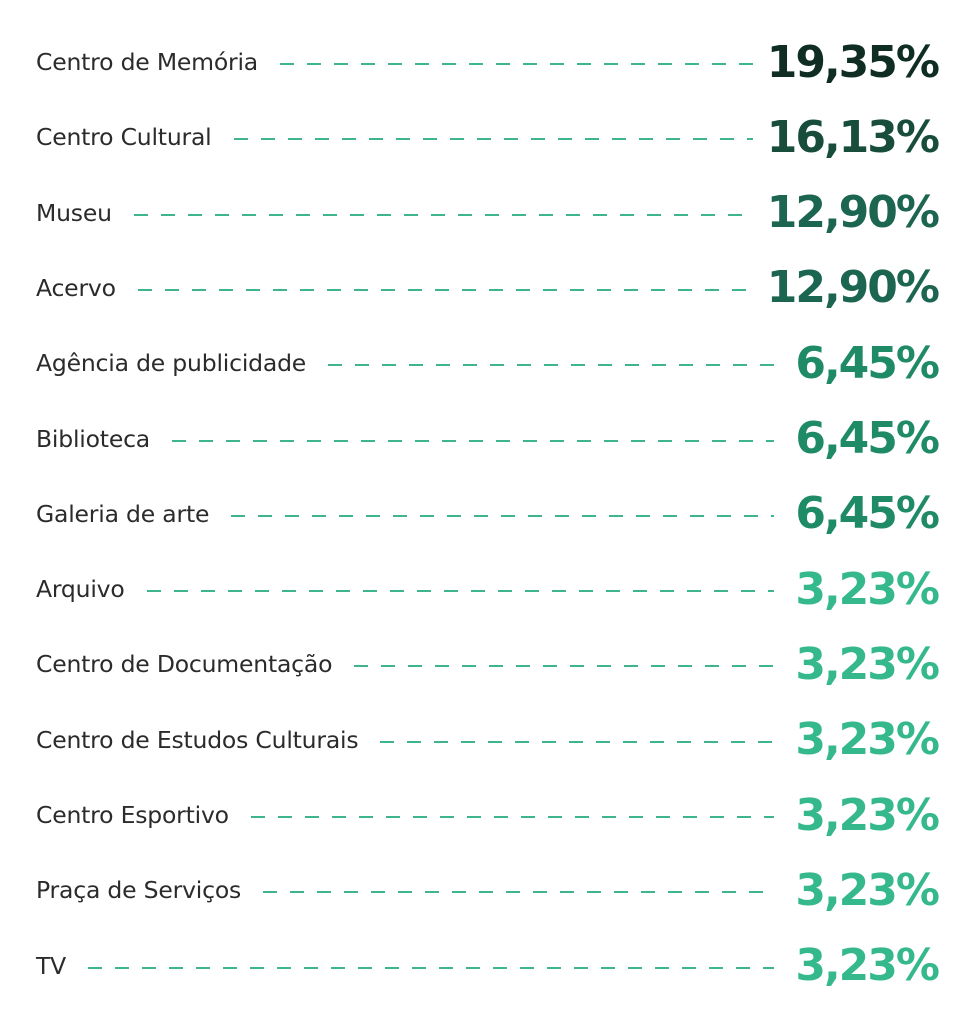 The image size is (973, 1024). What do you see at coordinates (488, 815) in the screenshot?
I see `list-item: Centro Esportivo 3,23%` at bounding box center [488, 815].